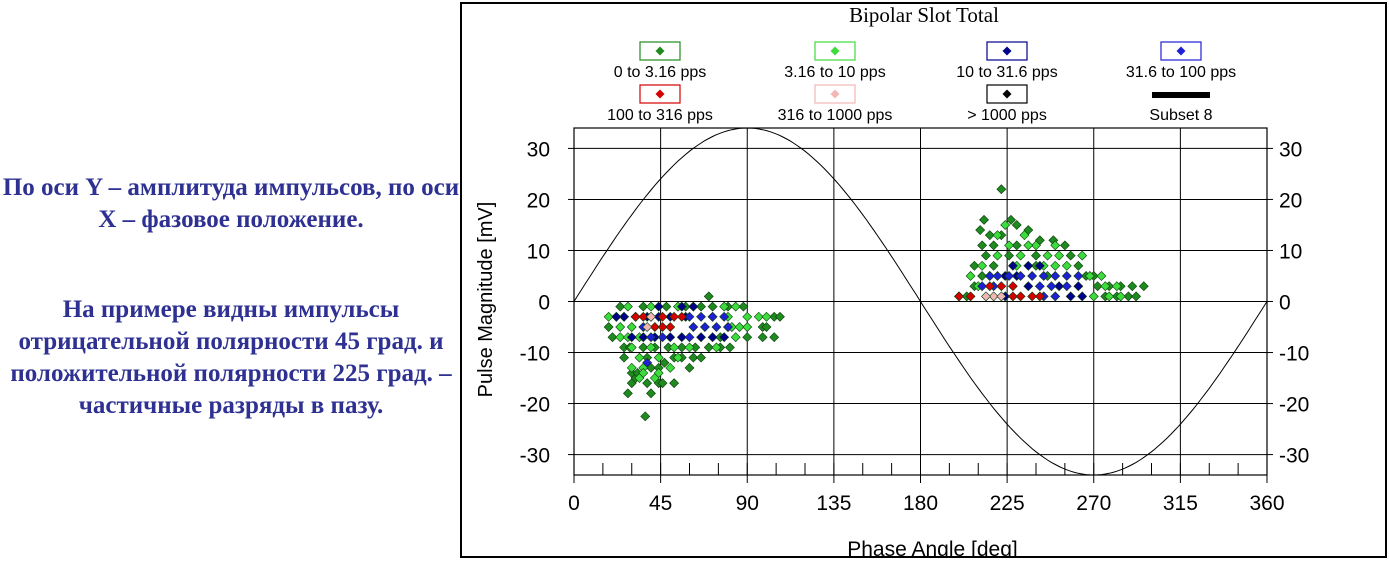 This screenshot has height=583, width=1389. I want to click on x-tick-label: 0, so click(574, 503).